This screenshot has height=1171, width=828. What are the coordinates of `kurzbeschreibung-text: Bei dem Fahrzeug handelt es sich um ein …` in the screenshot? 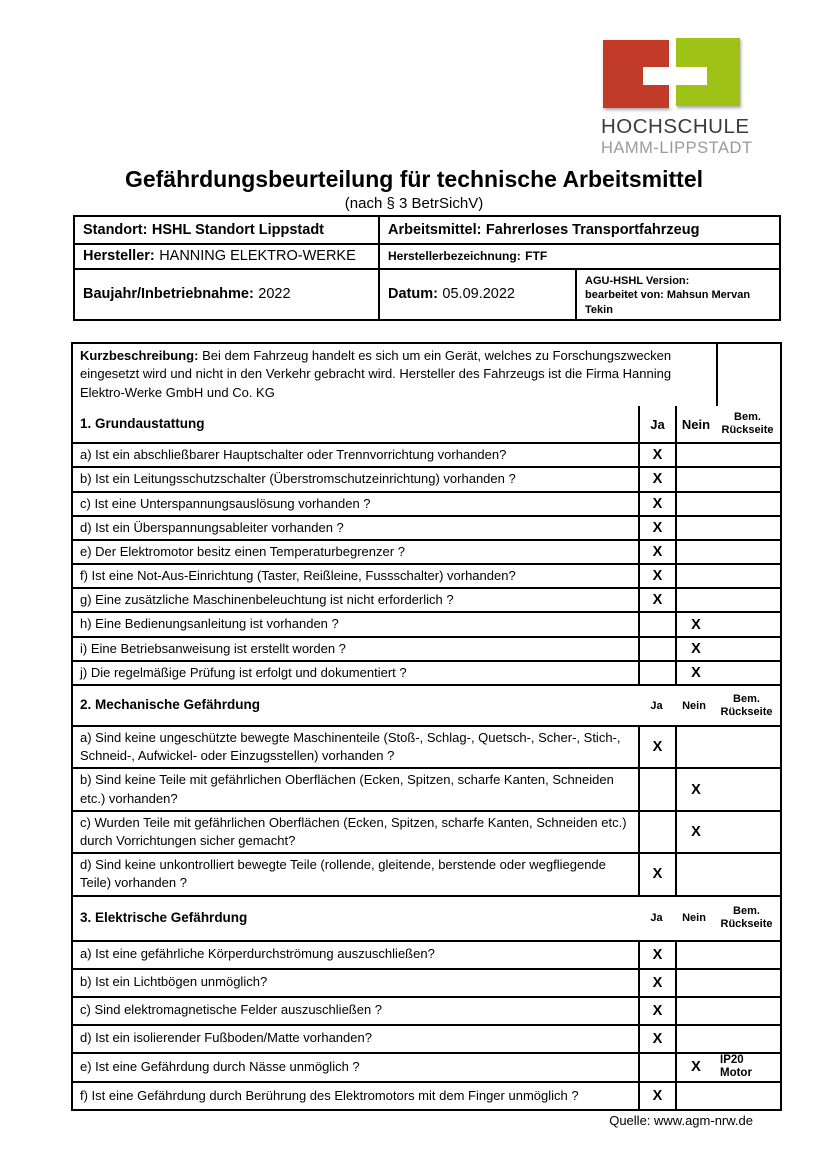 It's located at (376, 374).